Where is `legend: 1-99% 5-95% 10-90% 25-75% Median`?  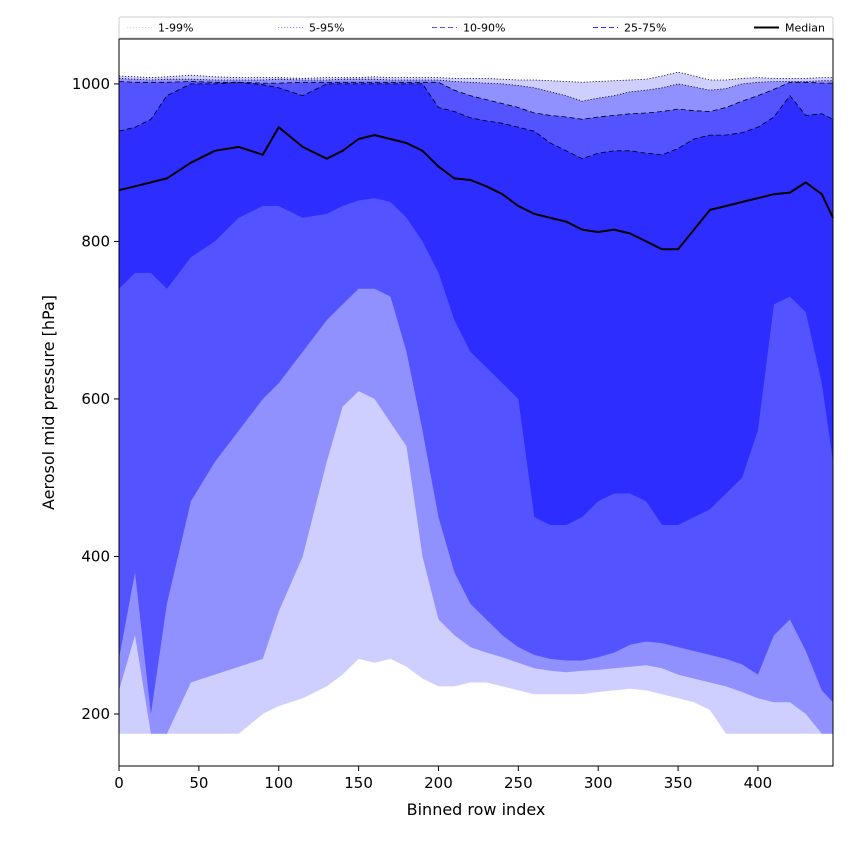 legend: 1-99% 5-95% 10-90% 25-75% Median is located at coordinates (476, 27).